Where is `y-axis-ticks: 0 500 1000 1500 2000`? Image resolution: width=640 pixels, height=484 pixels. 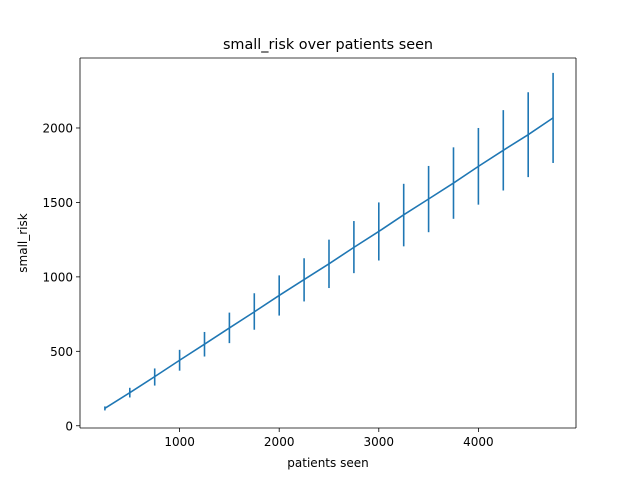
y-axis-ticks: 0 500 1000 1500 2000 is located at coordinates (61, 277).